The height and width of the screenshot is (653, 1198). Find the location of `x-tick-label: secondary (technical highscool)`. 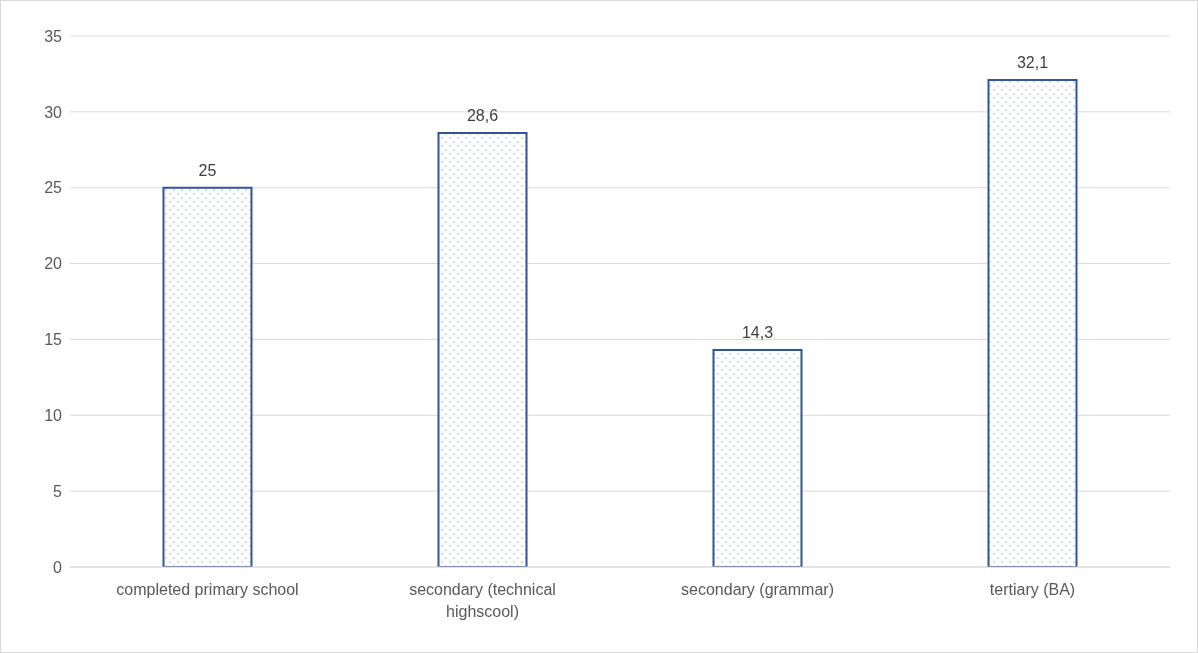

x-tick-label: secondary (technical highscool) is located at coordinates (482, 600).